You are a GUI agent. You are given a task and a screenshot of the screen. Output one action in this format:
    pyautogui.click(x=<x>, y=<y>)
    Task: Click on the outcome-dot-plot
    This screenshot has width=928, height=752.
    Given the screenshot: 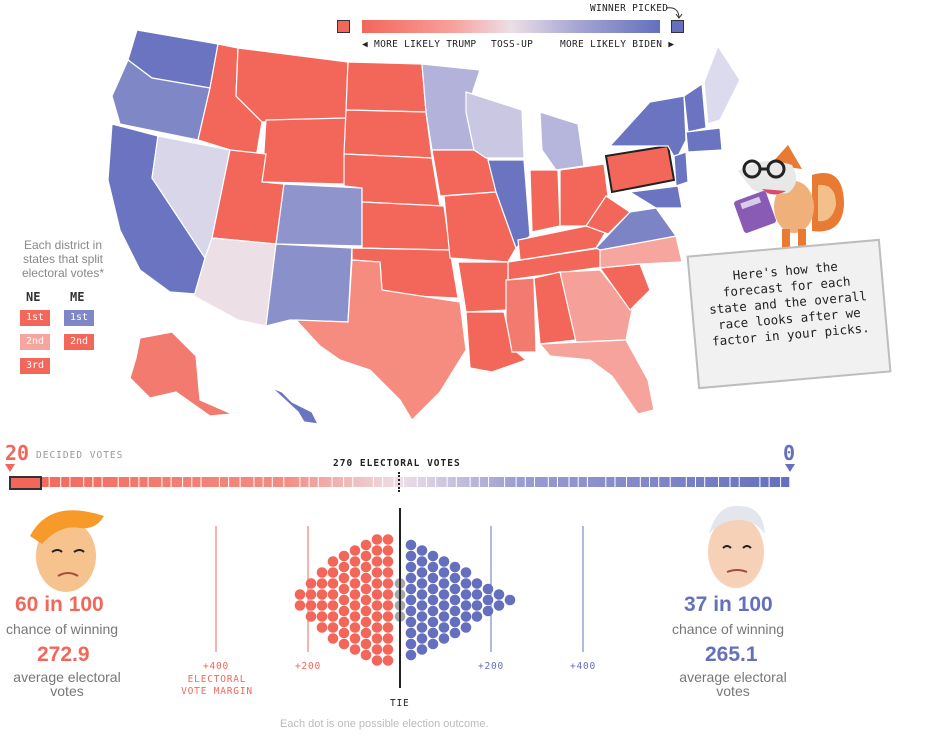 What is the action you would take?
    pyautogui.click(x=399, y=598)
    